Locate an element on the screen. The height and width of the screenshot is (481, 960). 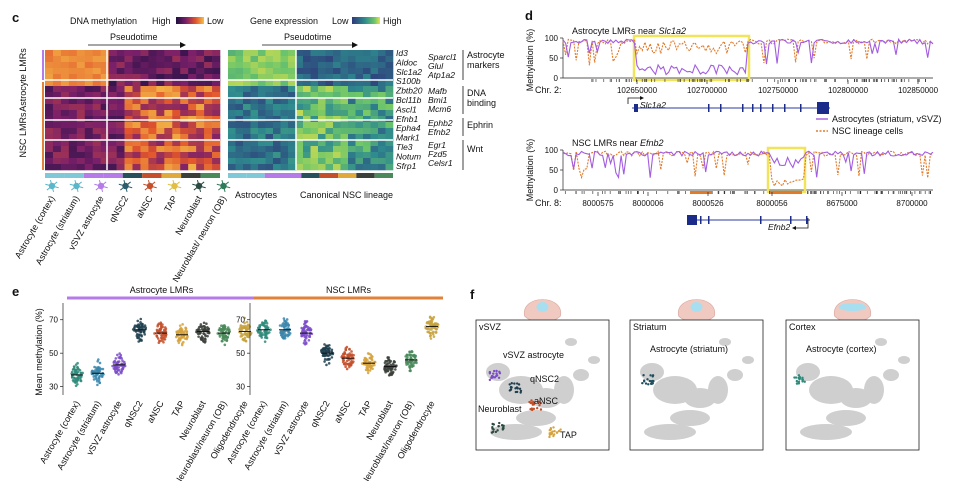
gene-efnb2-label: Efnb2 is located at coordinates (779, 227).